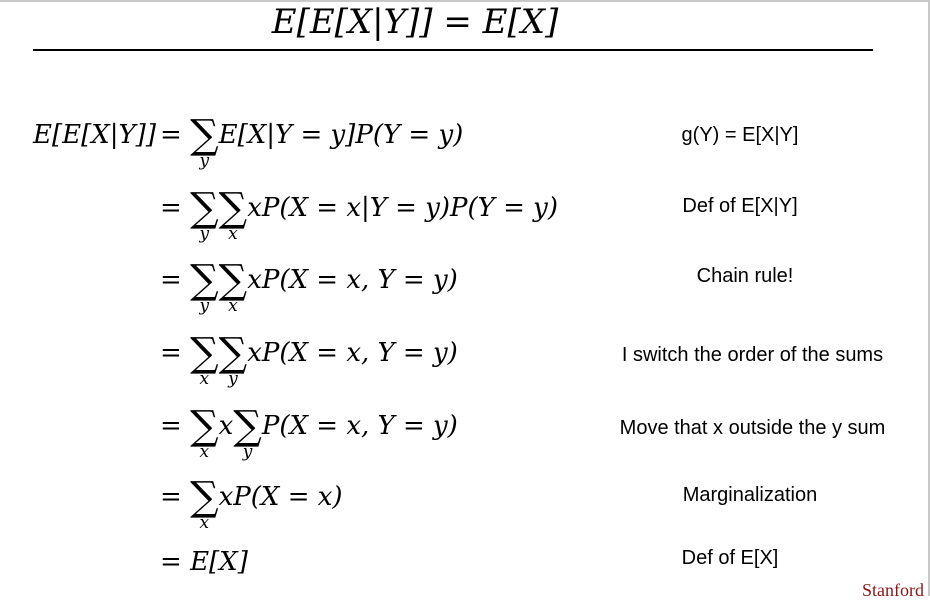 This screenshot has height=601, width=930. I want to click on step-5-note: Move that x outside the y sum, so click(752, 428).